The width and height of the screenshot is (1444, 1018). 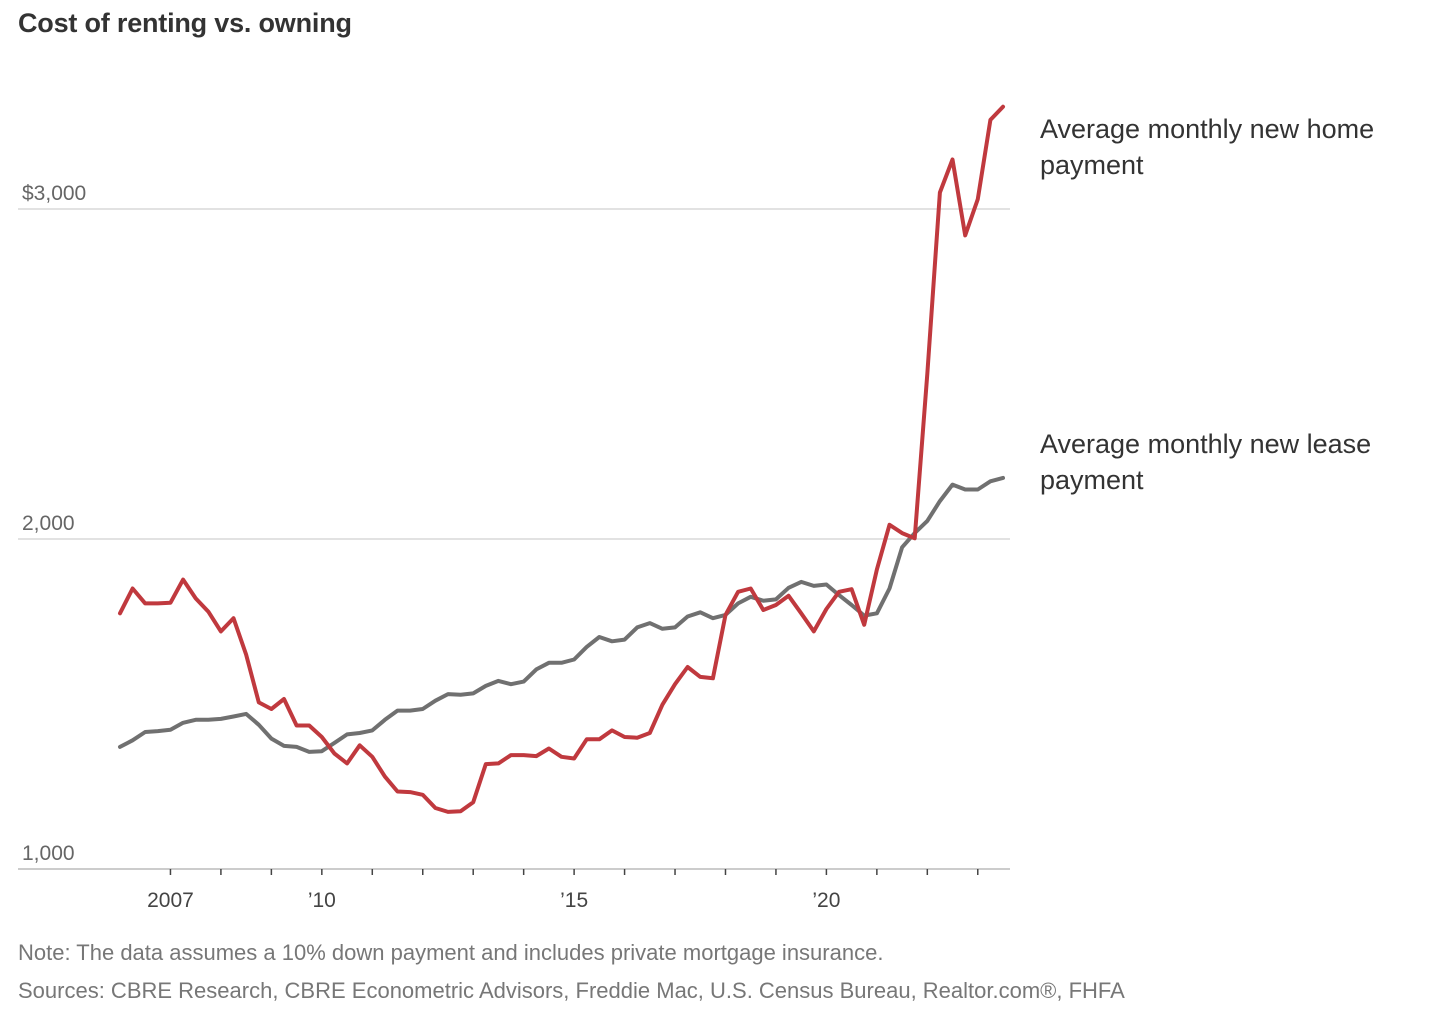 I want to click on y-tick-label: $3,000, so click(x=54, y=193).